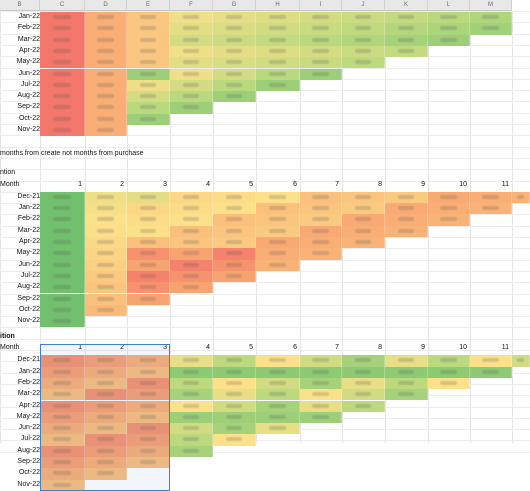 This screenshot has width=530, height=491. What do you see at coordinates (62, 5) in the screenshot?
I see `column-header-c: C` at bounding box center [62, 5].